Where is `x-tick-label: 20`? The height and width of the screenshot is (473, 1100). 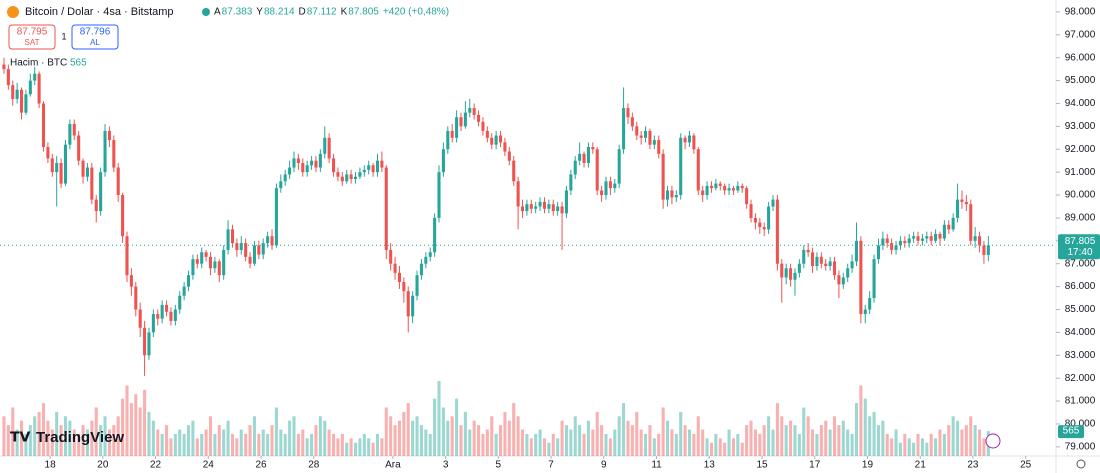 x-tick-label: 20 is located at coordinates (103, 465).